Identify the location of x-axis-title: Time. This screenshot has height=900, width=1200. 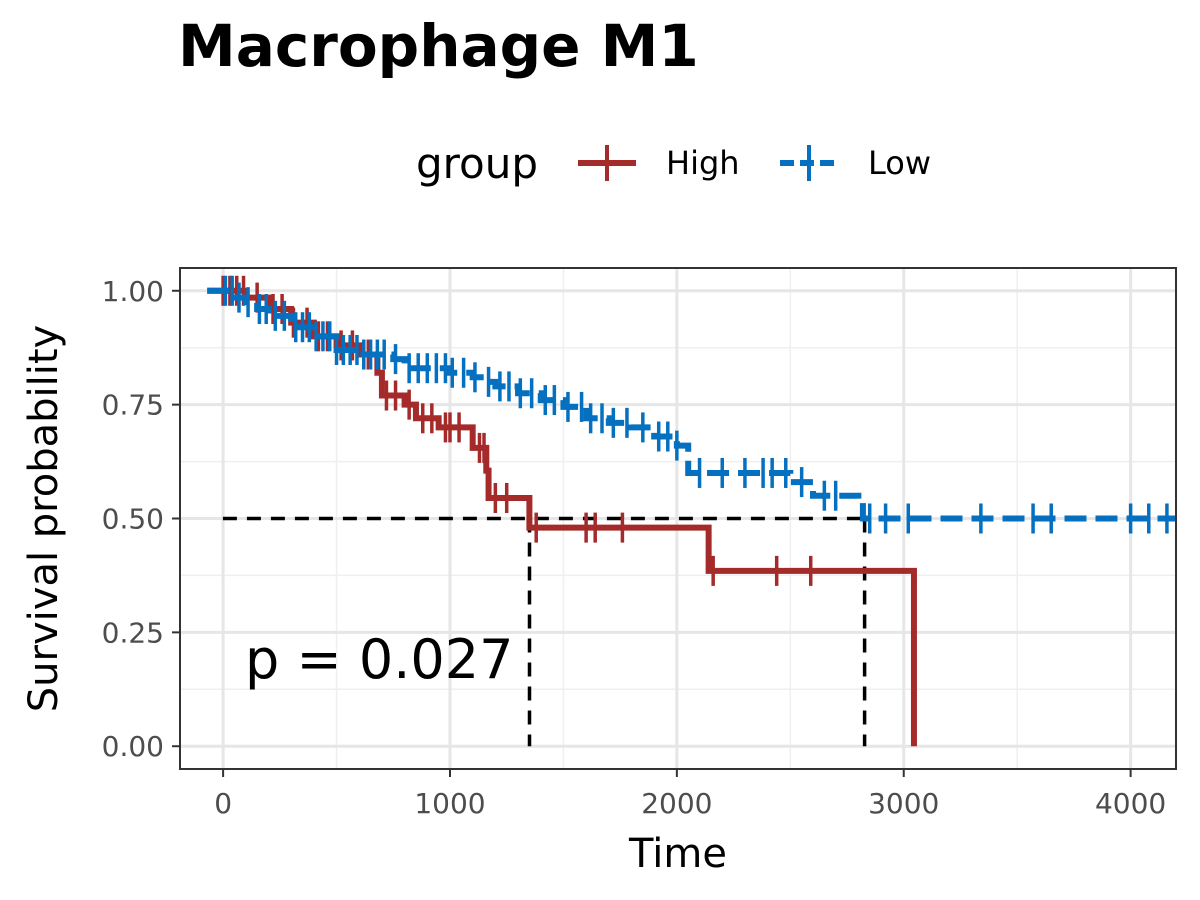
(677, 854).